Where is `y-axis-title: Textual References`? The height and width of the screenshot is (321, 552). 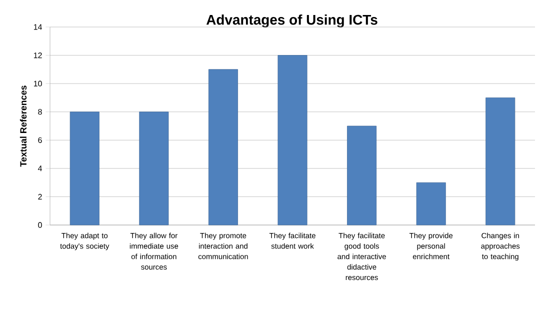
y-axis-title: Textual References is located at coordinates (23, 126).